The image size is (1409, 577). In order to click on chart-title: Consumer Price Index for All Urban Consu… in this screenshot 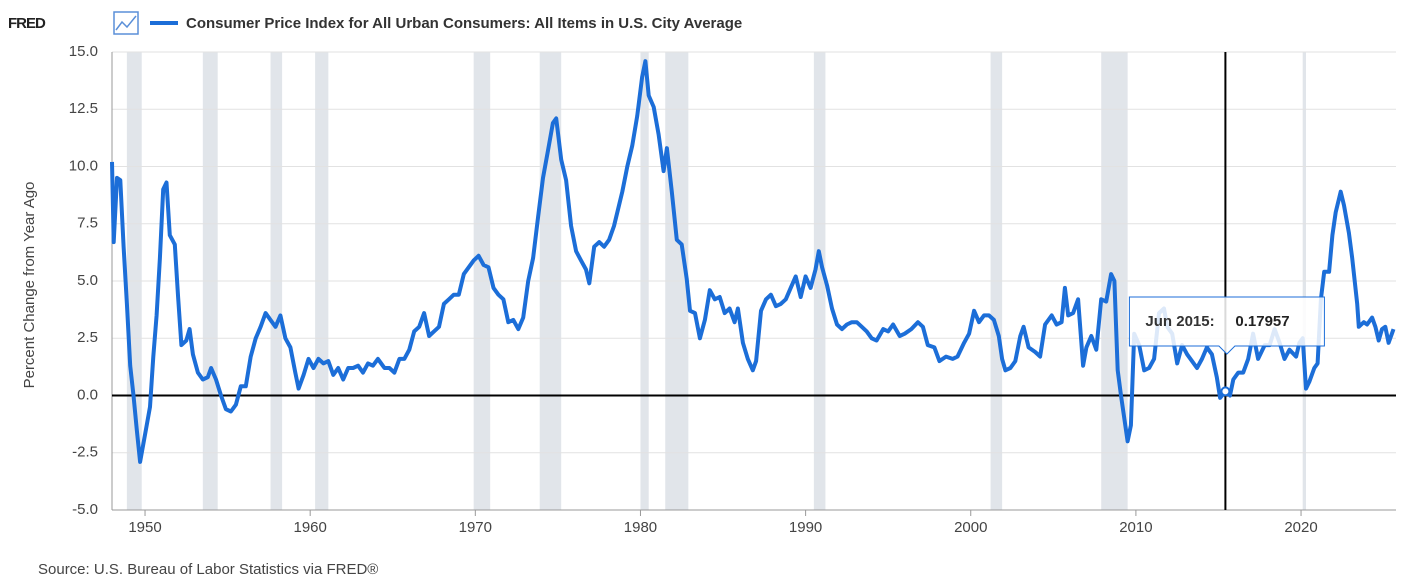, I will do `click(464, 23)`.